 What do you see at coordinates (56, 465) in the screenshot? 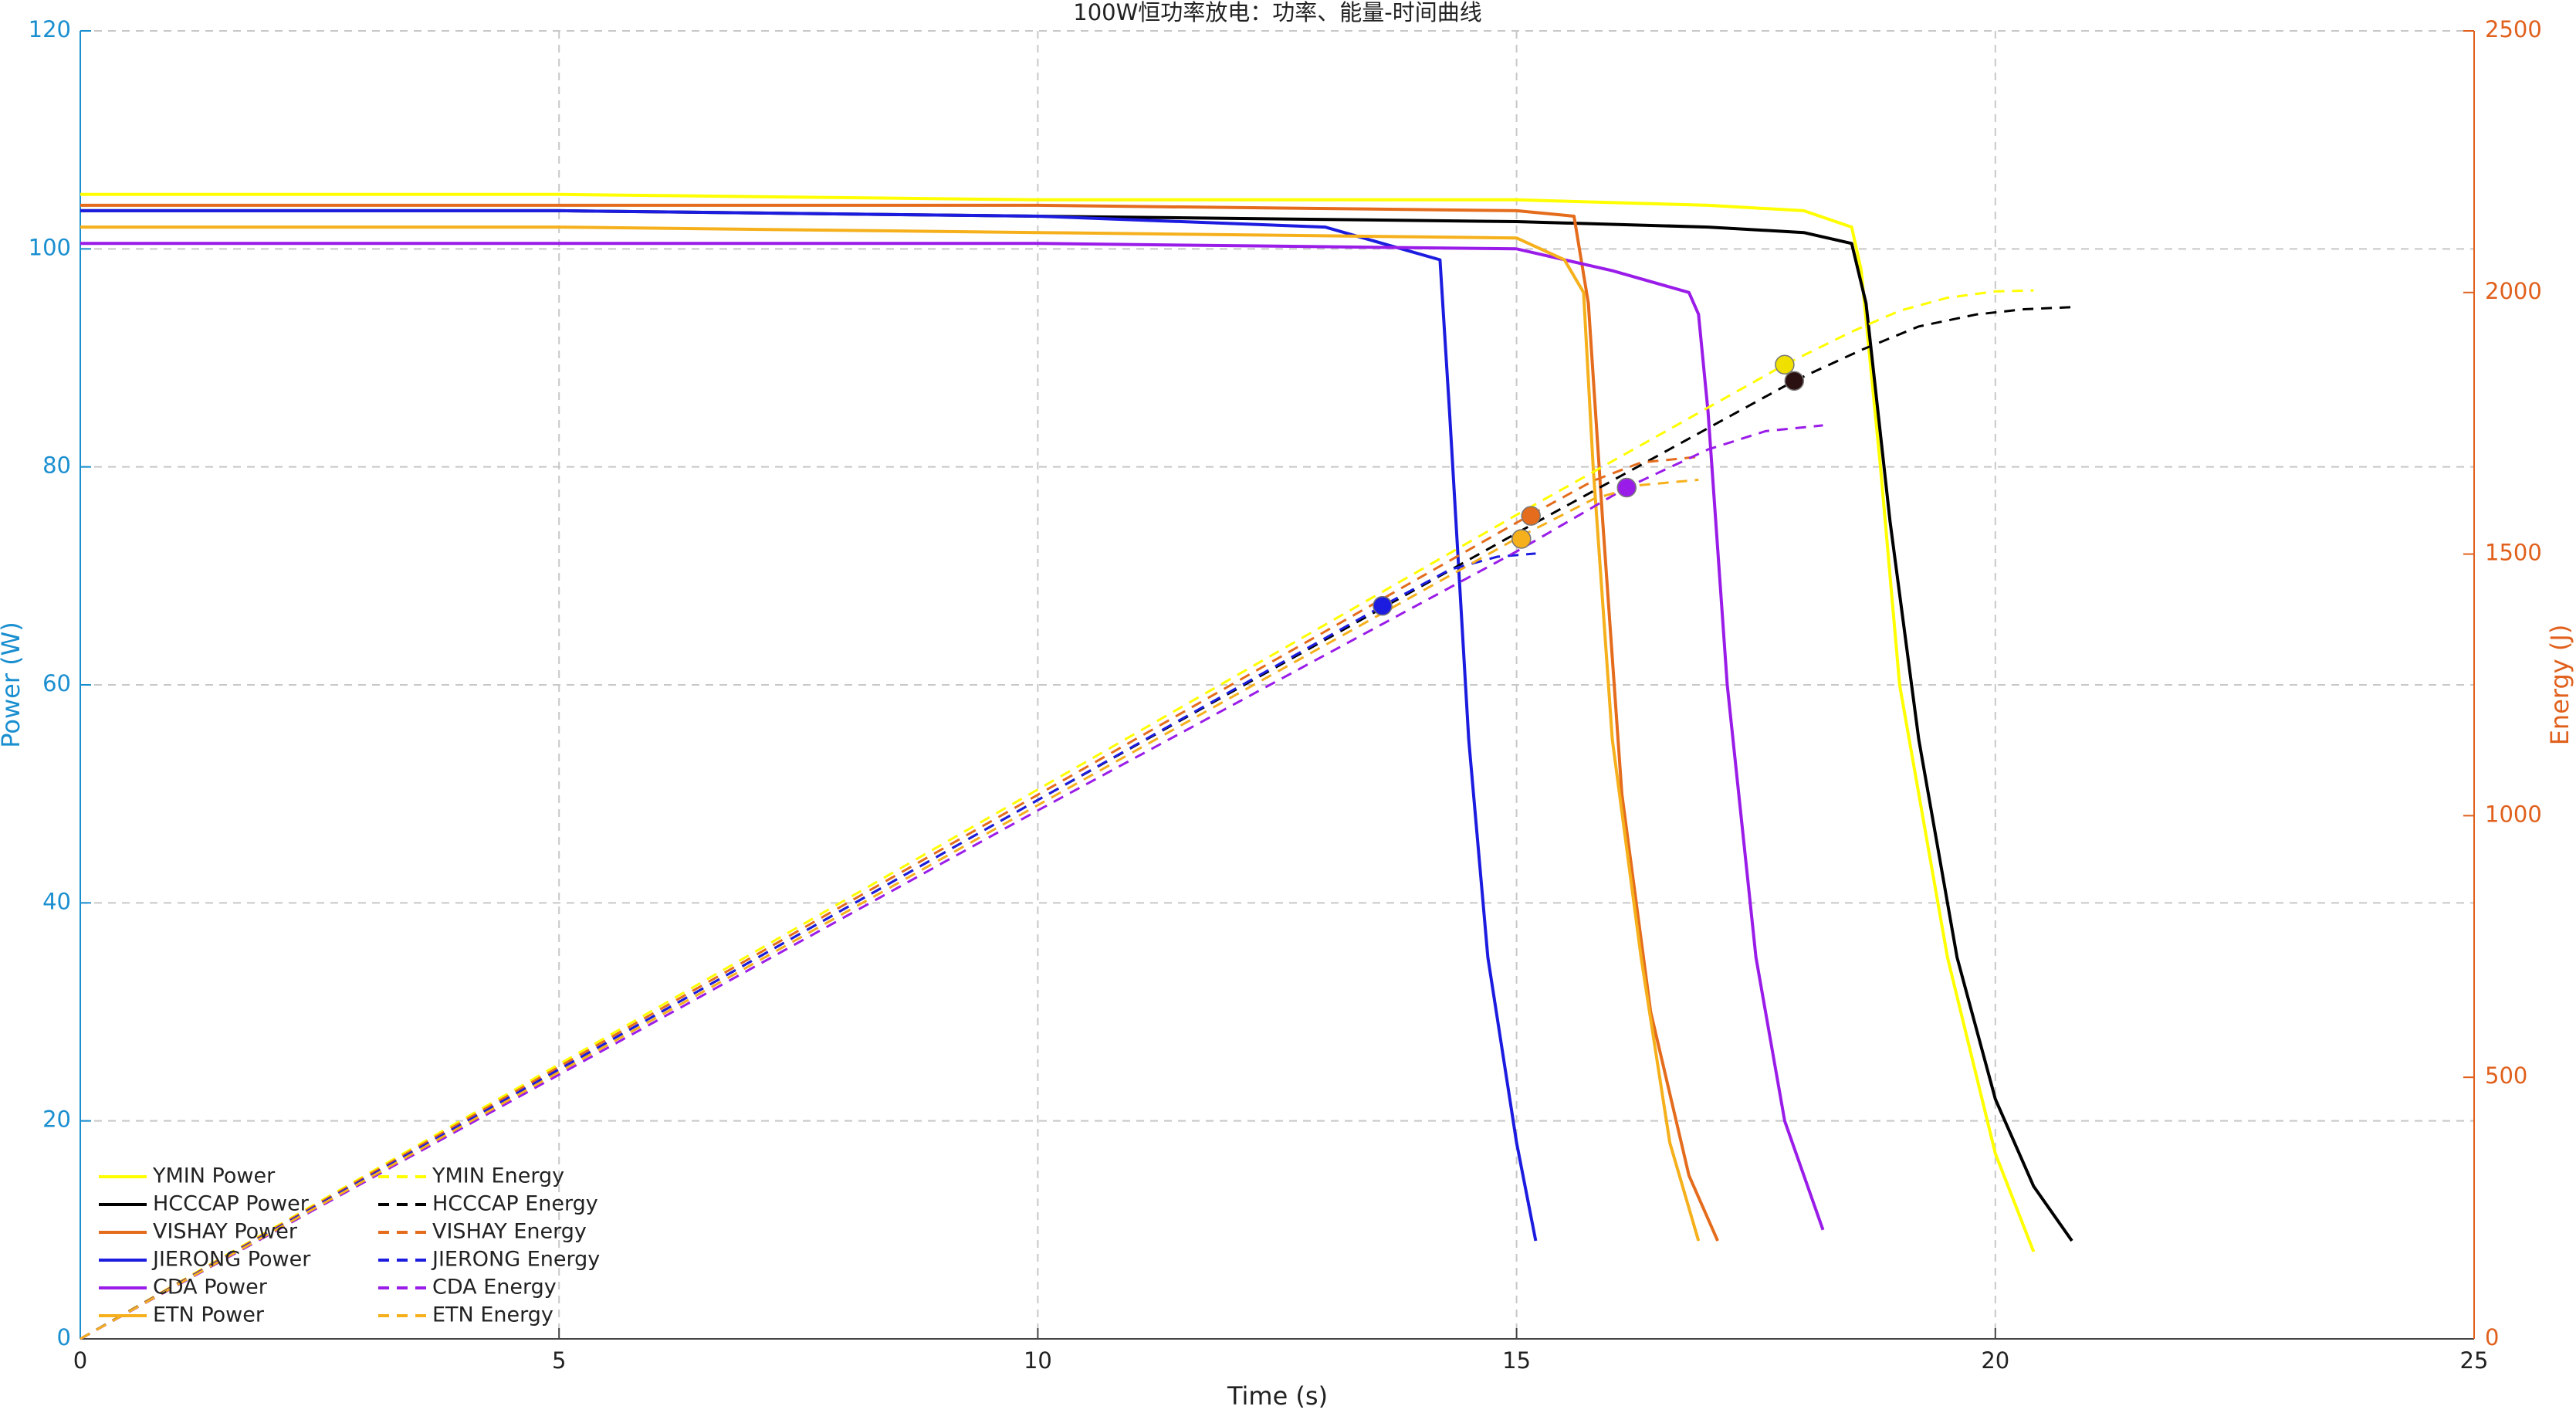
I see `y-tick-label: 80` at bounding box center [56, 465].